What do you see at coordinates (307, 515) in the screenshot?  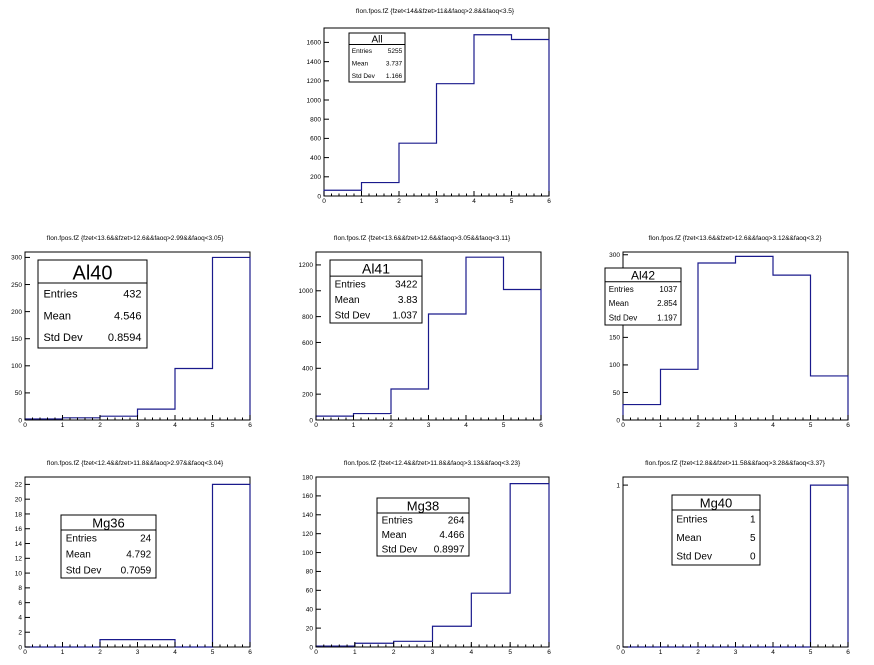 I see `y-tick-label: 140` at bounding box center [307, 515].